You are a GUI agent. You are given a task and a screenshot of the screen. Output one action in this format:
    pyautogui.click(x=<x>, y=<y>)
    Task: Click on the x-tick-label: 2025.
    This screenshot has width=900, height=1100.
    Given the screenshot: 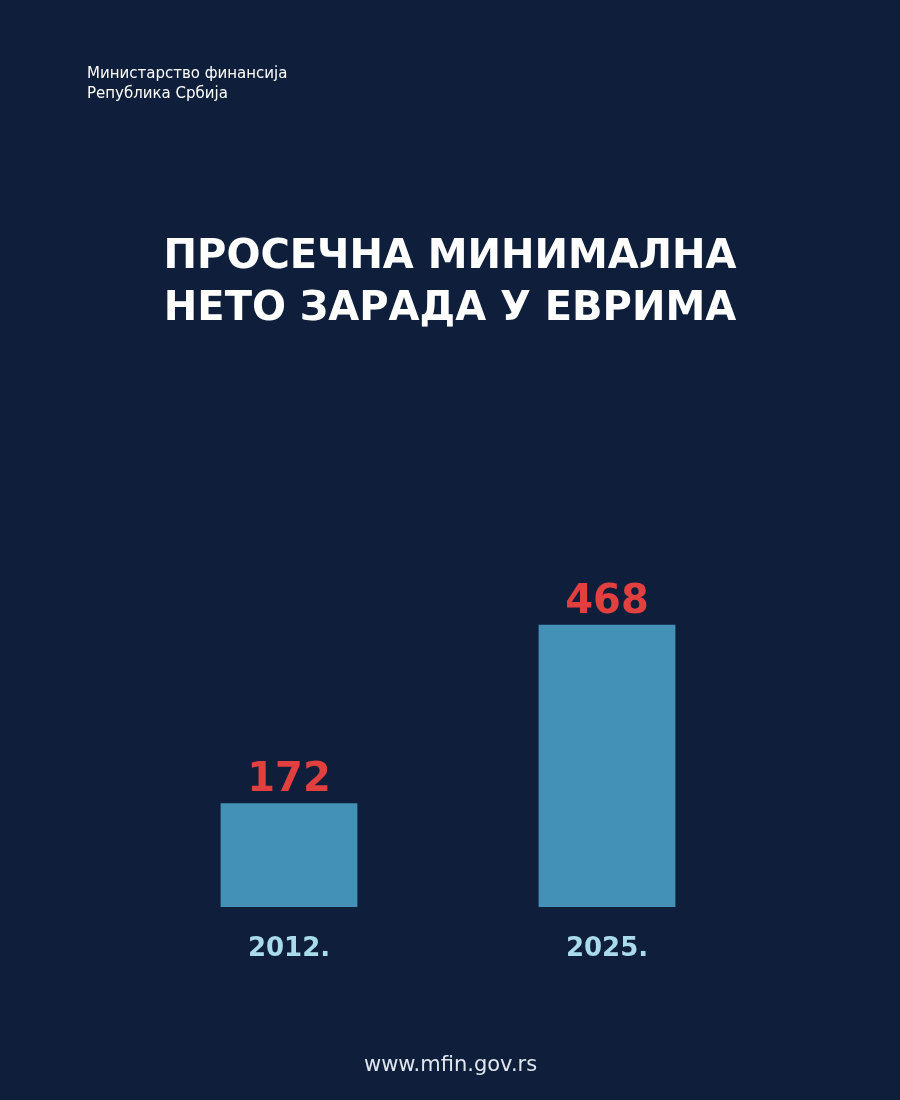 What is the action you would take?
    pyautogui.click(x=607, y=947)
    